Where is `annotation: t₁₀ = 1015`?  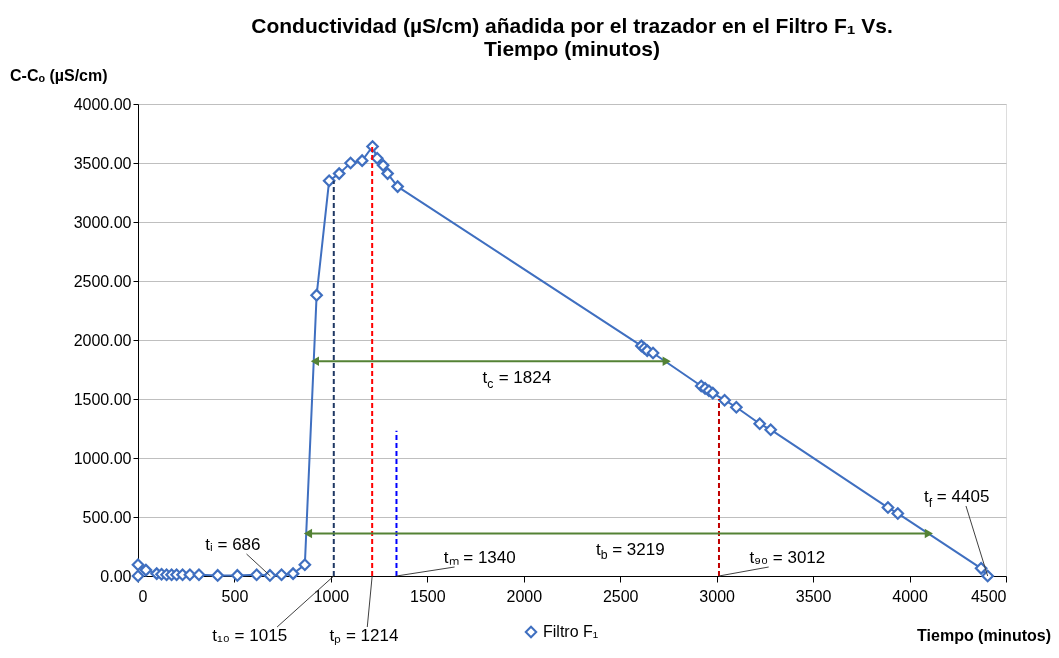 annotation: t₁₀ = 1015 is located at coordinates (250, 635).